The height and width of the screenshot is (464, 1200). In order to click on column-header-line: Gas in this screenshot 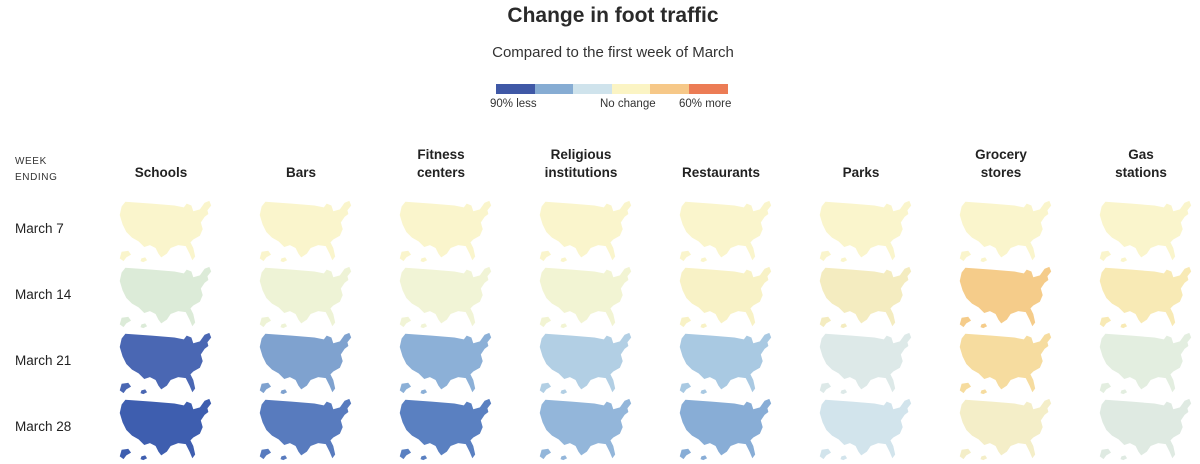, I will do `click(1141, 154)`.